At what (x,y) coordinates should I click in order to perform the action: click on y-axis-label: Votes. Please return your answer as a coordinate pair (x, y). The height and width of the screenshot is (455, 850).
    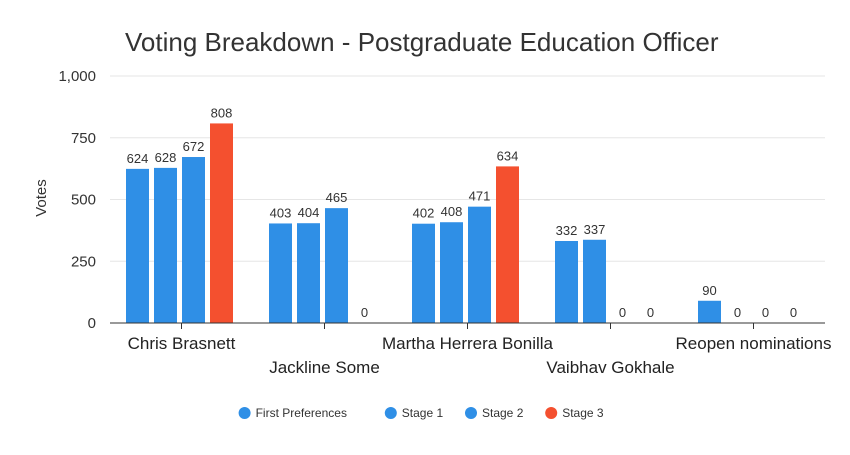
    Looking at the image, I should click on (41, 198).